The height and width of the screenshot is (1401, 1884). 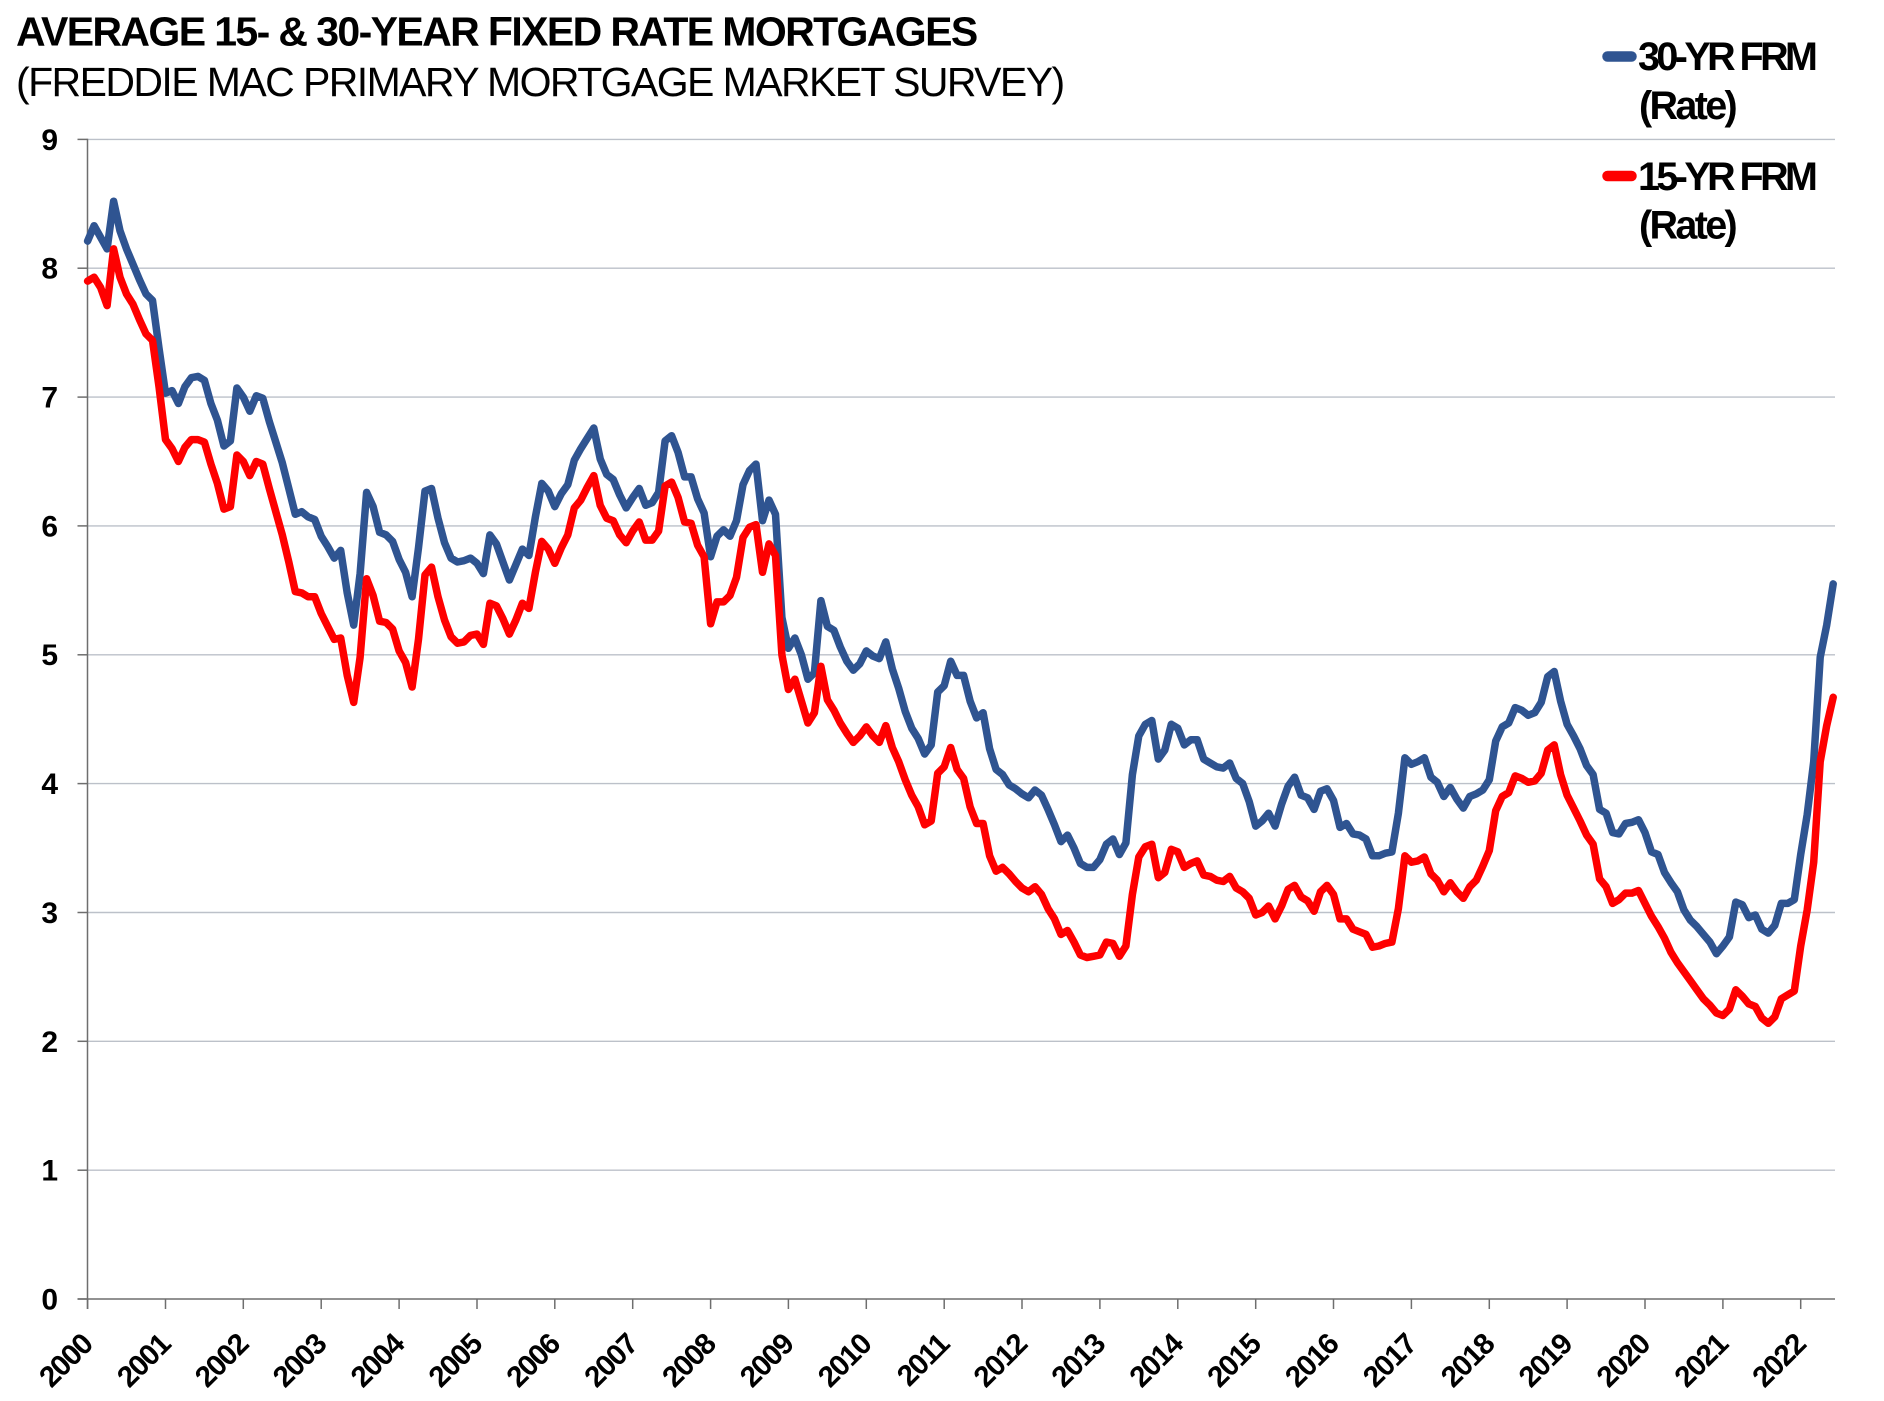 What do you see at coordinates (1727, 57) in the screenshot?
I see `svg-text: 30-YR FRM` at bounding box center [1727, 57].